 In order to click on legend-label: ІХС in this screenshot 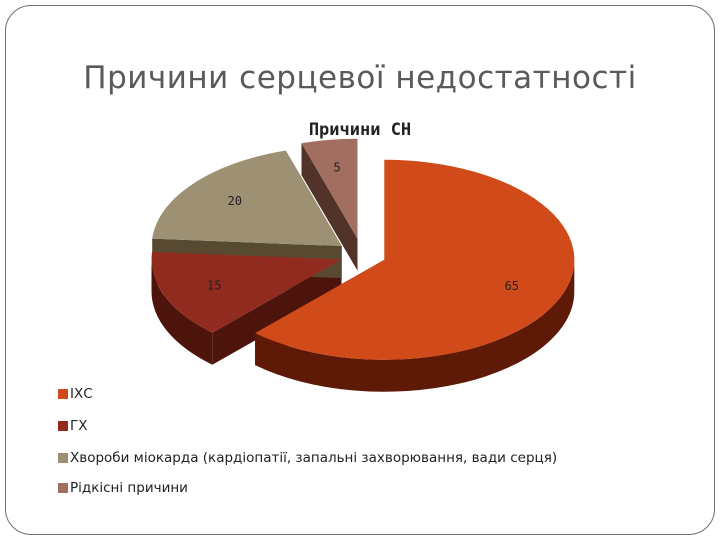, I will do `click(81, 394)`.